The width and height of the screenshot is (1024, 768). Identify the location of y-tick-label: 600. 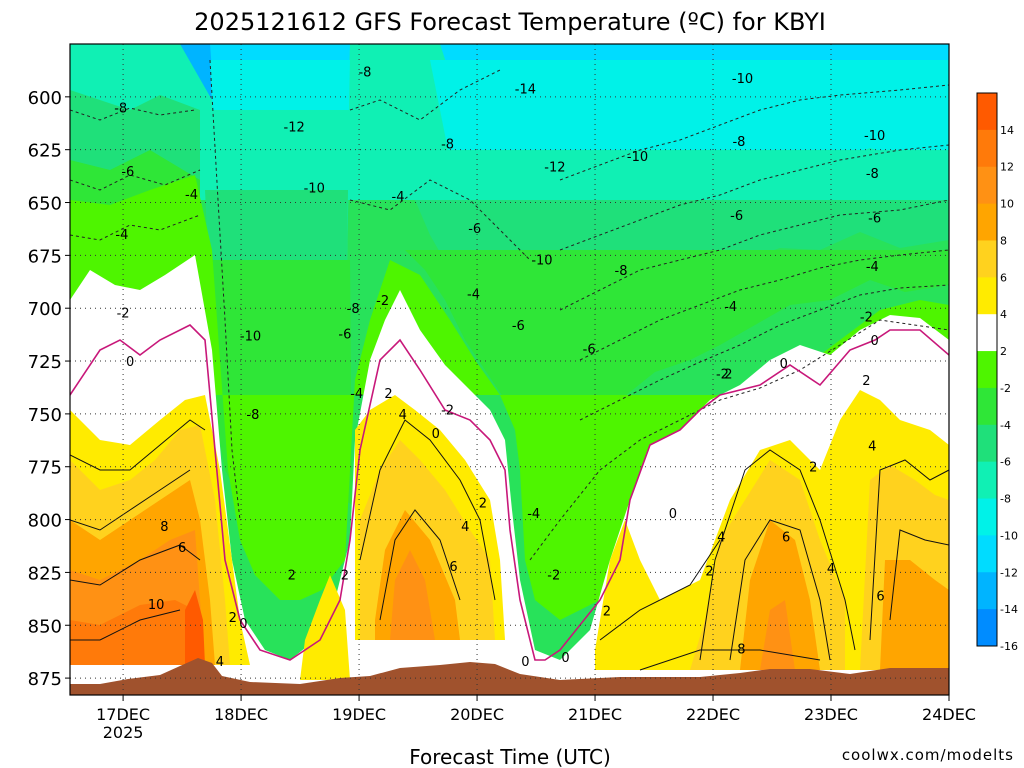
(45, 98).